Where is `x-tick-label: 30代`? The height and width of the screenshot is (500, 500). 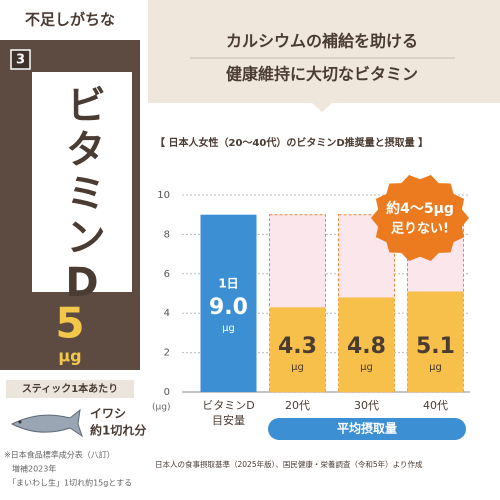
x-tick-label: 30代 is located at coordinates (366, 405).